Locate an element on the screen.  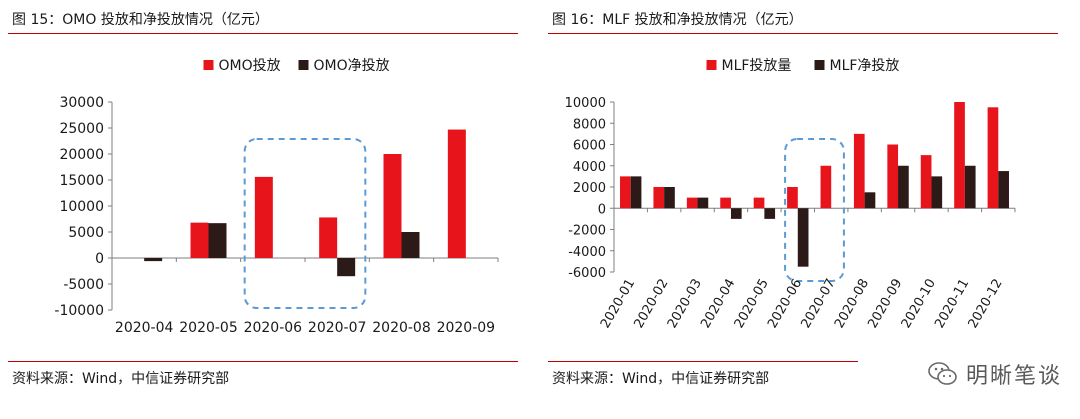
y-tick-label: 6000 is located at coordinates (589, 146).